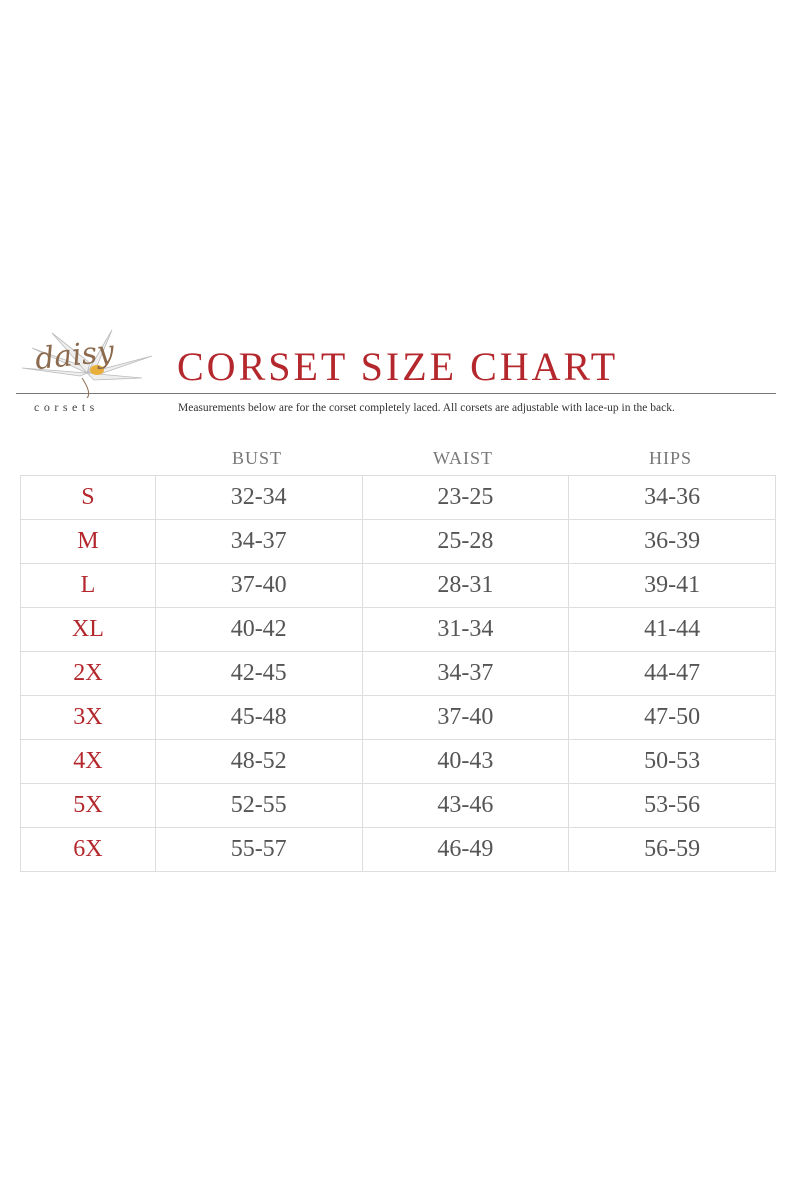  I want to click on size-cell: M, so click(88, 541).